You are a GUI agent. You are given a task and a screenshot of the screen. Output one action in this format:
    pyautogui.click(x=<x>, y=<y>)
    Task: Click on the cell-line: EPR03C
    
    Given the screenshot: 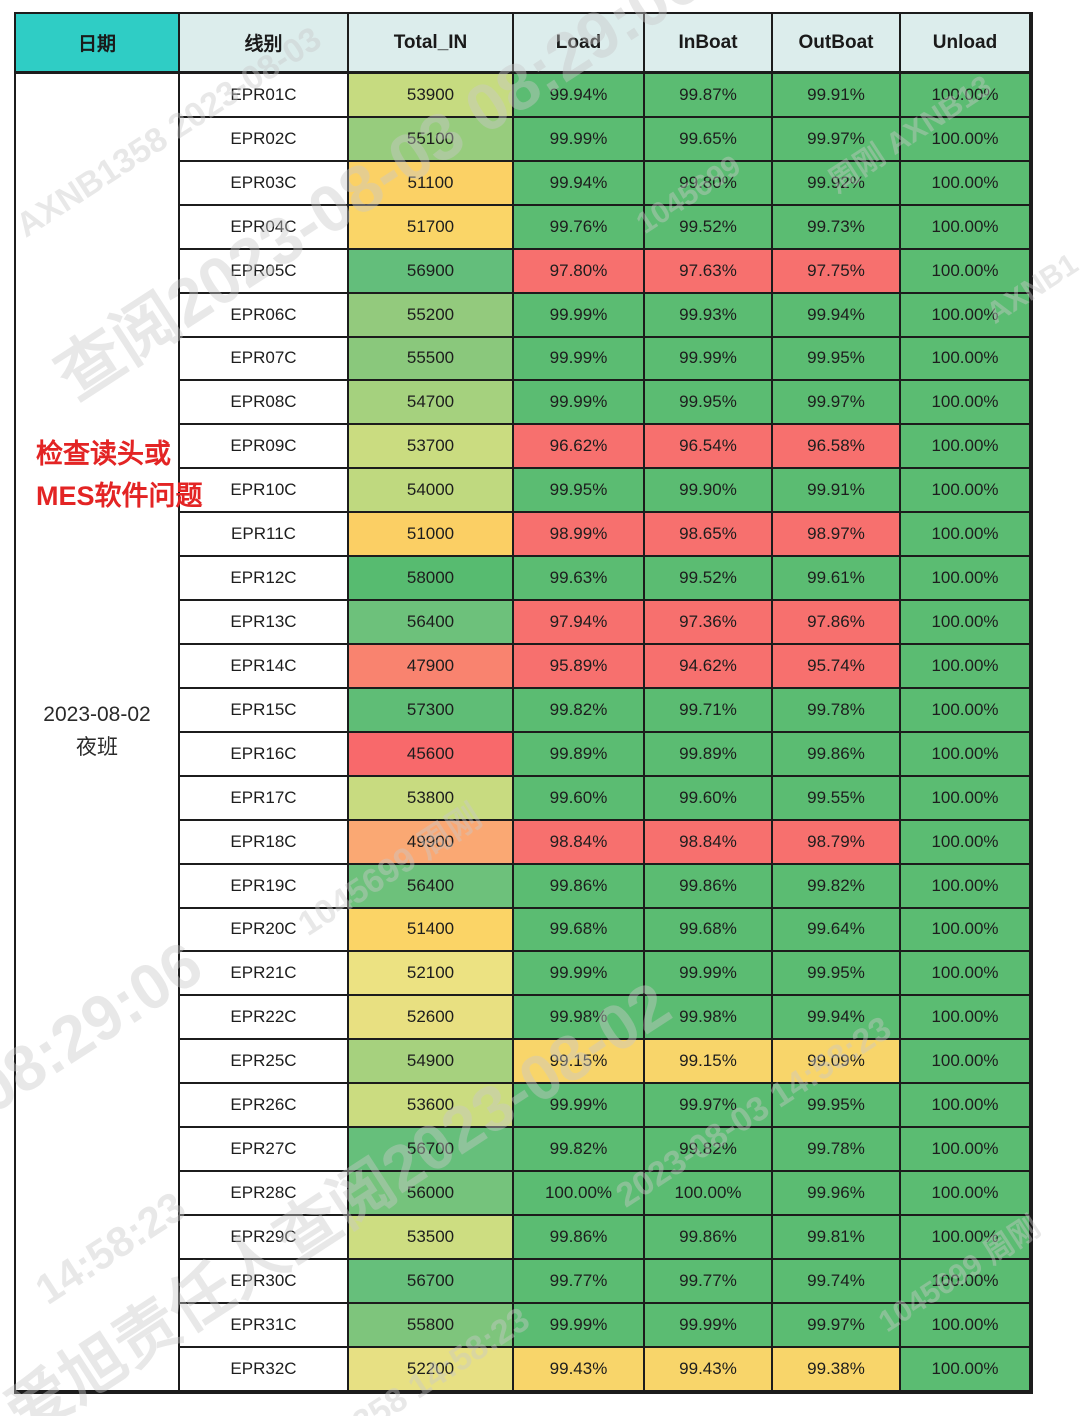 What is the action you would take?
    pyautogui.click(x=264, y=183)
    